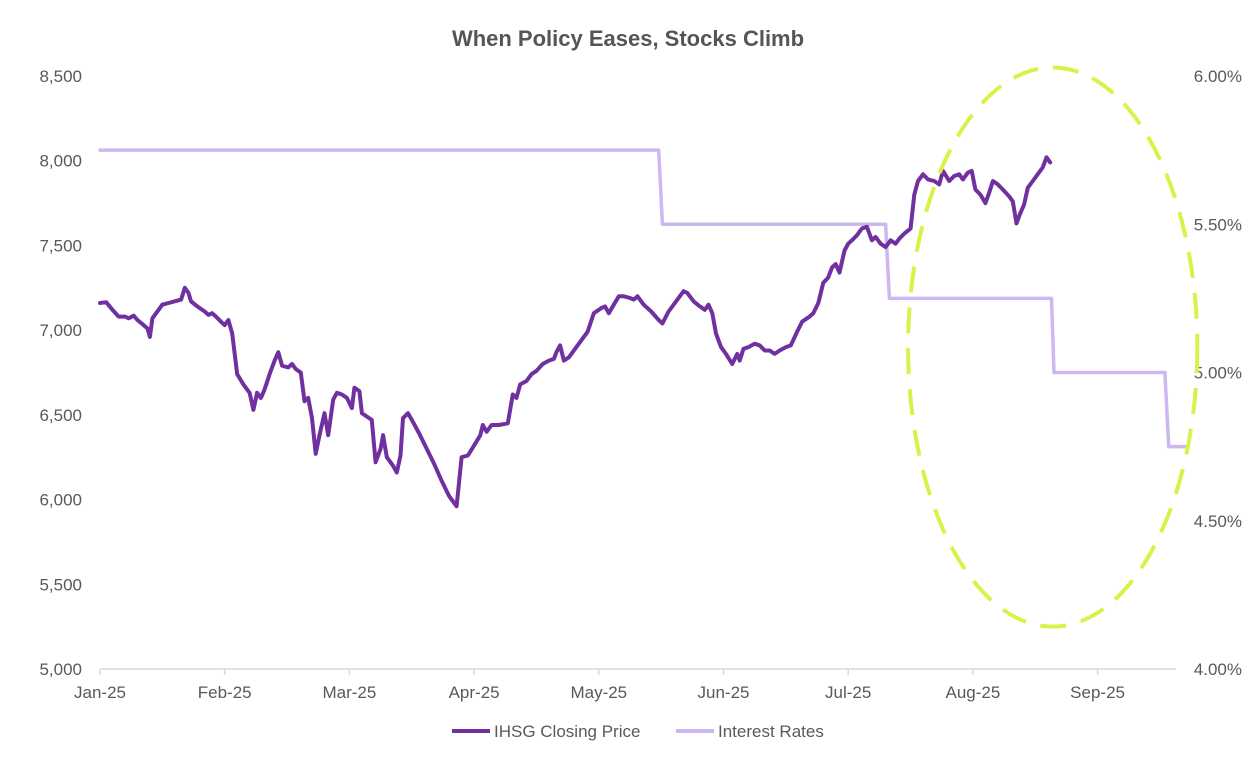  What do you see at coordinates (60, 415) in the screenshot?
I see `left-tick-label: 6,500` at bounding box center [60, 415].